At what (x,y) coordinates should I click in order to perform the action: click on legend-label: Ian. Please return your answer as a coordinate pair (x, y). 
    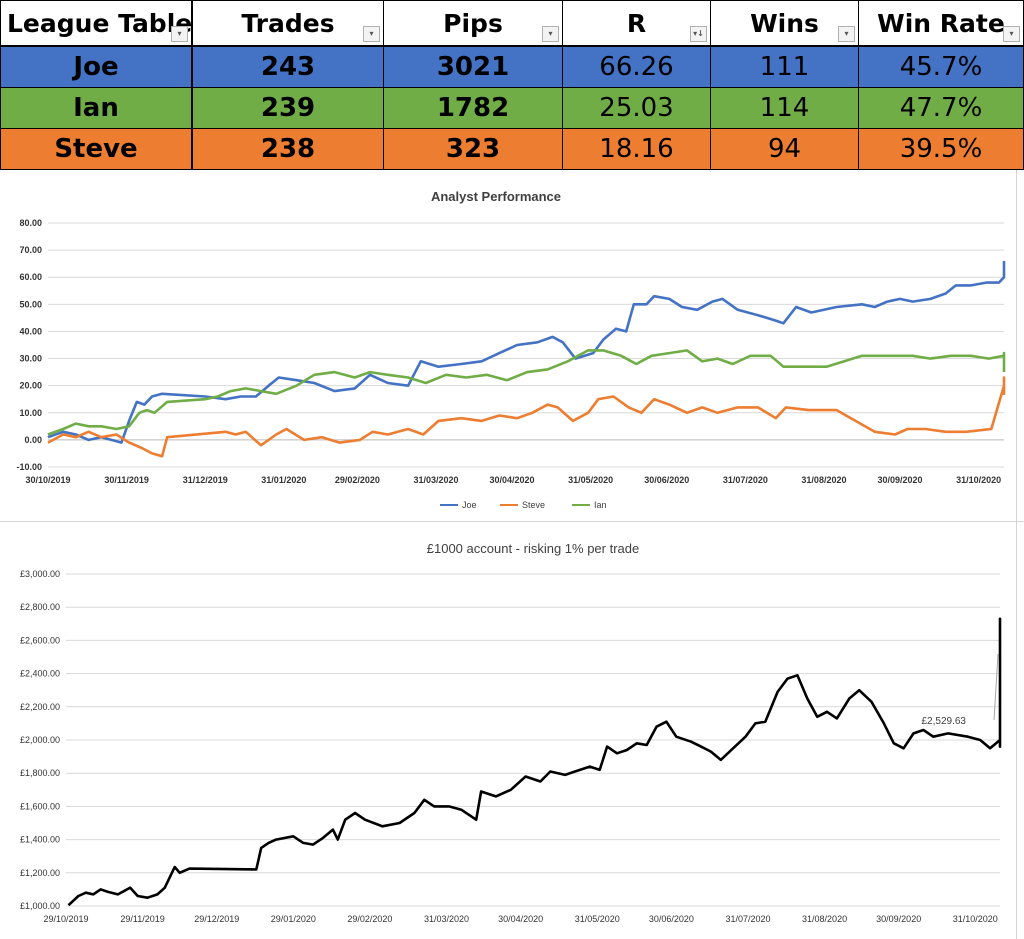
    Looking at the image, I should click on (600, 505).